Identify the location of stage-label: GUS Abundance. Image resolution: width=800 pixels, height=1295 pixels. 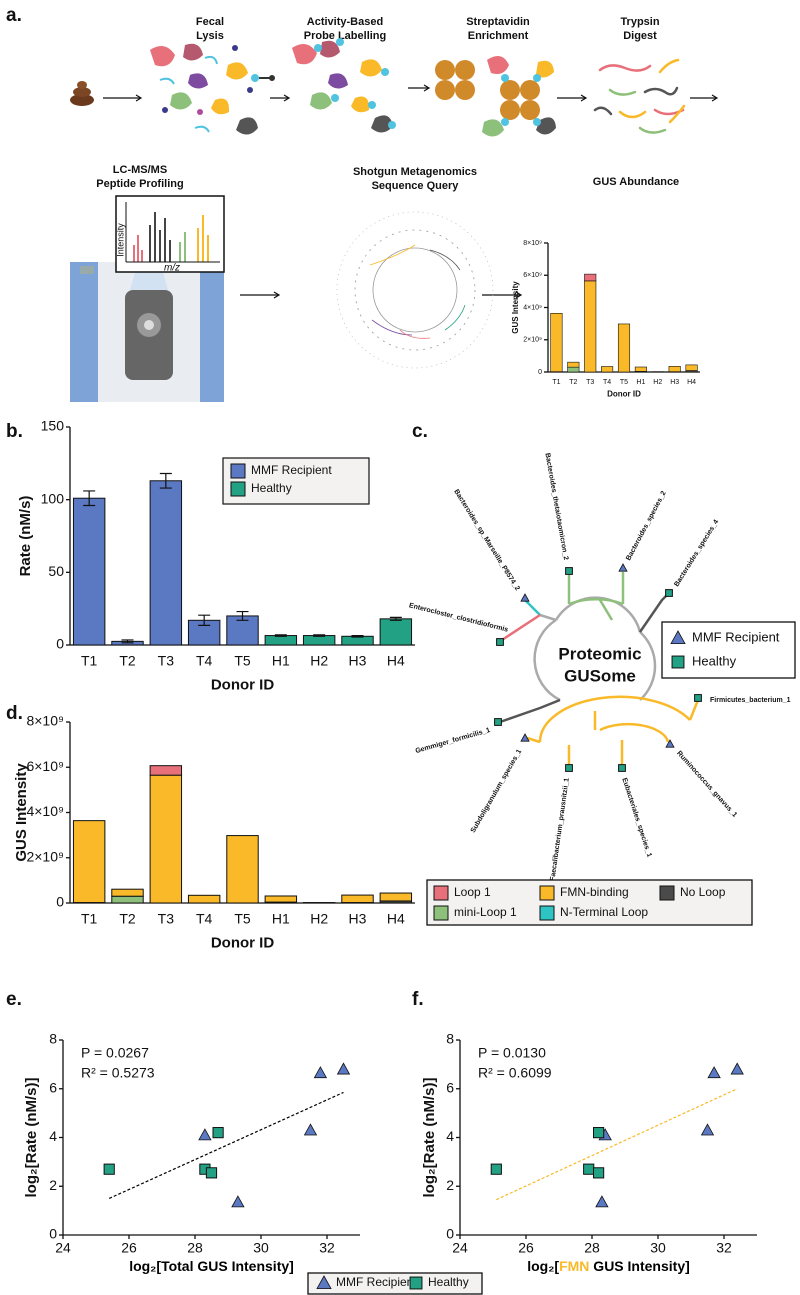
(636, 182).